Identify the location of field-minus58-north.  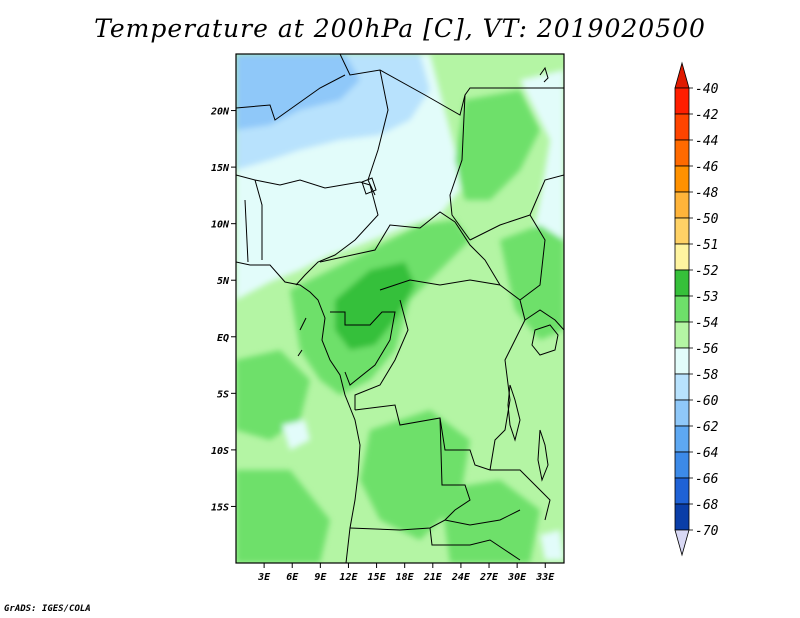
(298, 92).